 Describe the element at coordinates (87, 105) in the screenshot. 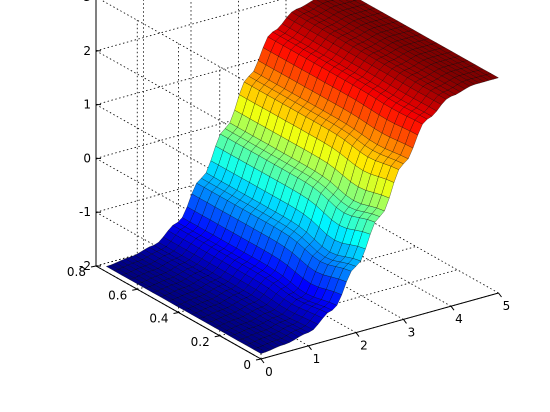

I see `z-tick-label: 1` at that location.